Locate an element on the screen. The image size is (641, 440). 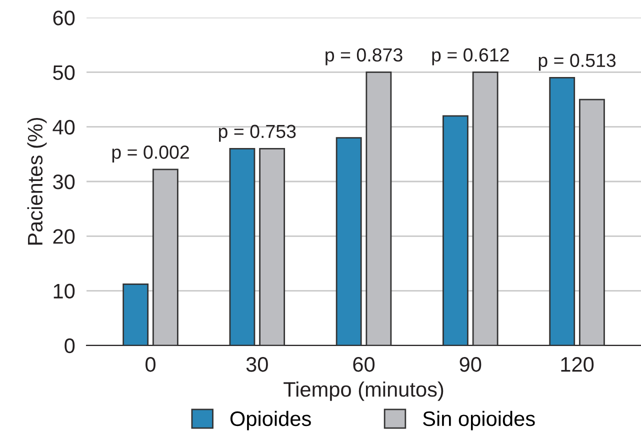
x-tick-label: 60 is located at coordinates (364, 364).